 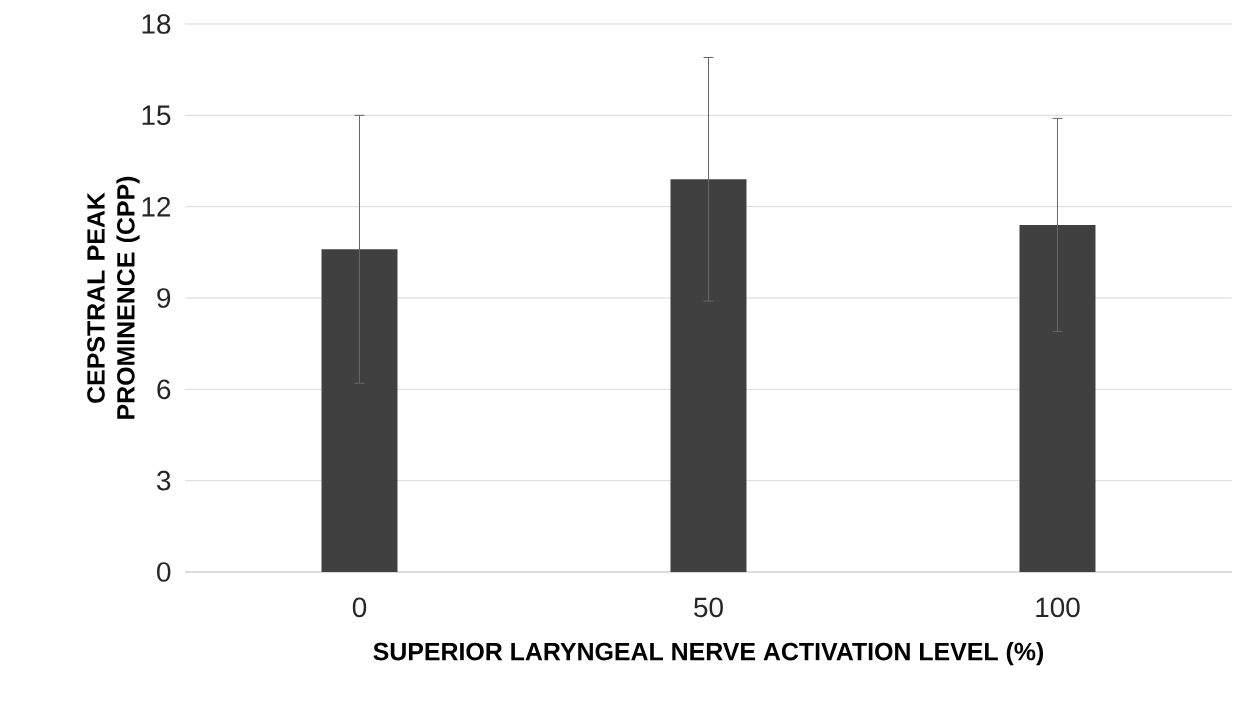 I want to click on y-tick-label: 0, so click(x=164, y=572).